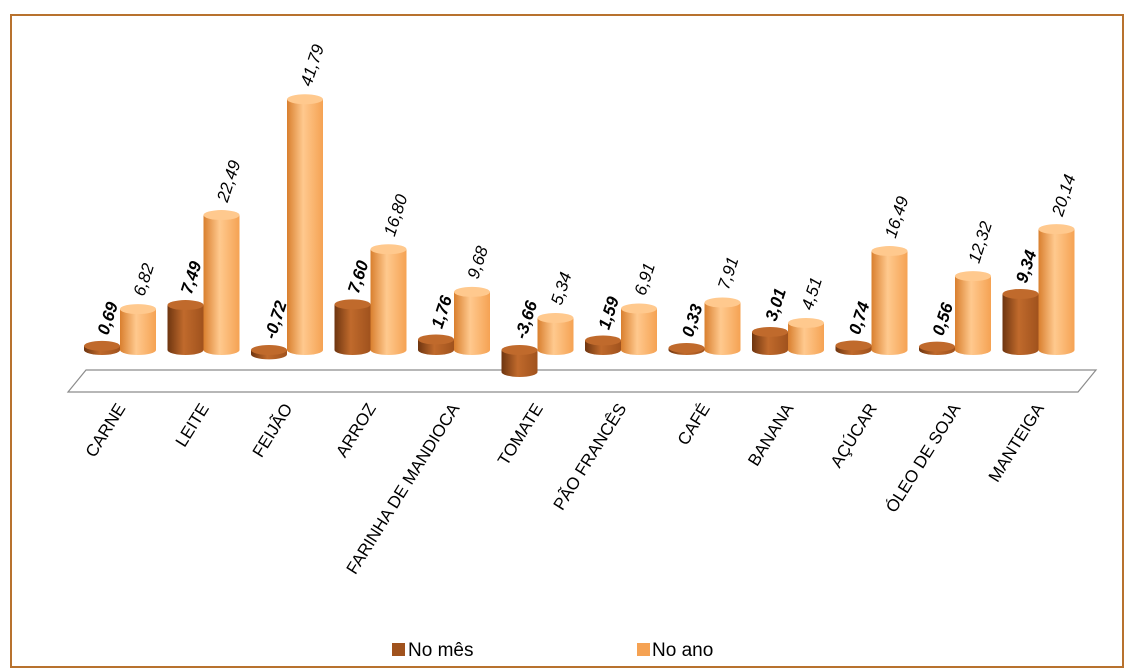 The height and width of the screenshot is (672, 1132). What do you see at coordinates (561, 288) in the screenshot?
I see `value-label-no-ano-tomate: 5,34` at bounding box center [561, 288].